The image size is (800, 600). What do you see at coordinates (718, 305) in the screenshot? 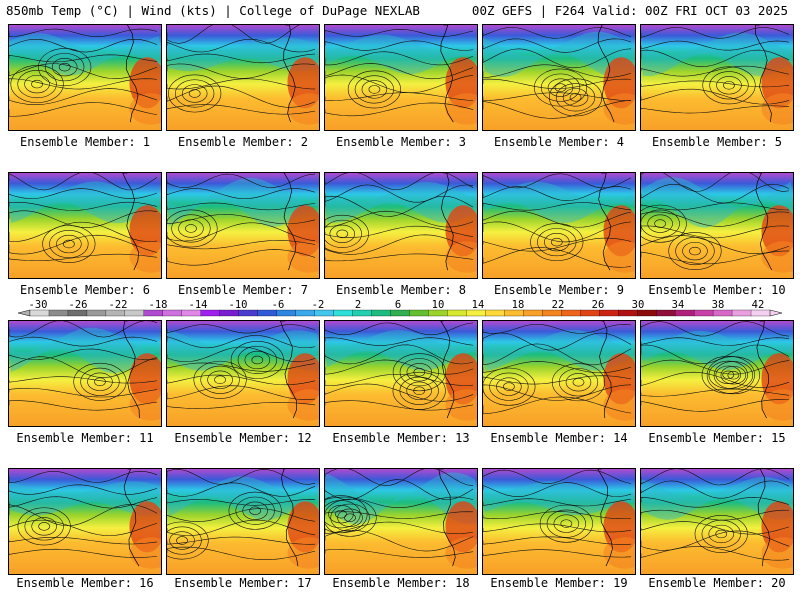
I see `colorbar-tick-label: 38` at bounding box center [718, 305].